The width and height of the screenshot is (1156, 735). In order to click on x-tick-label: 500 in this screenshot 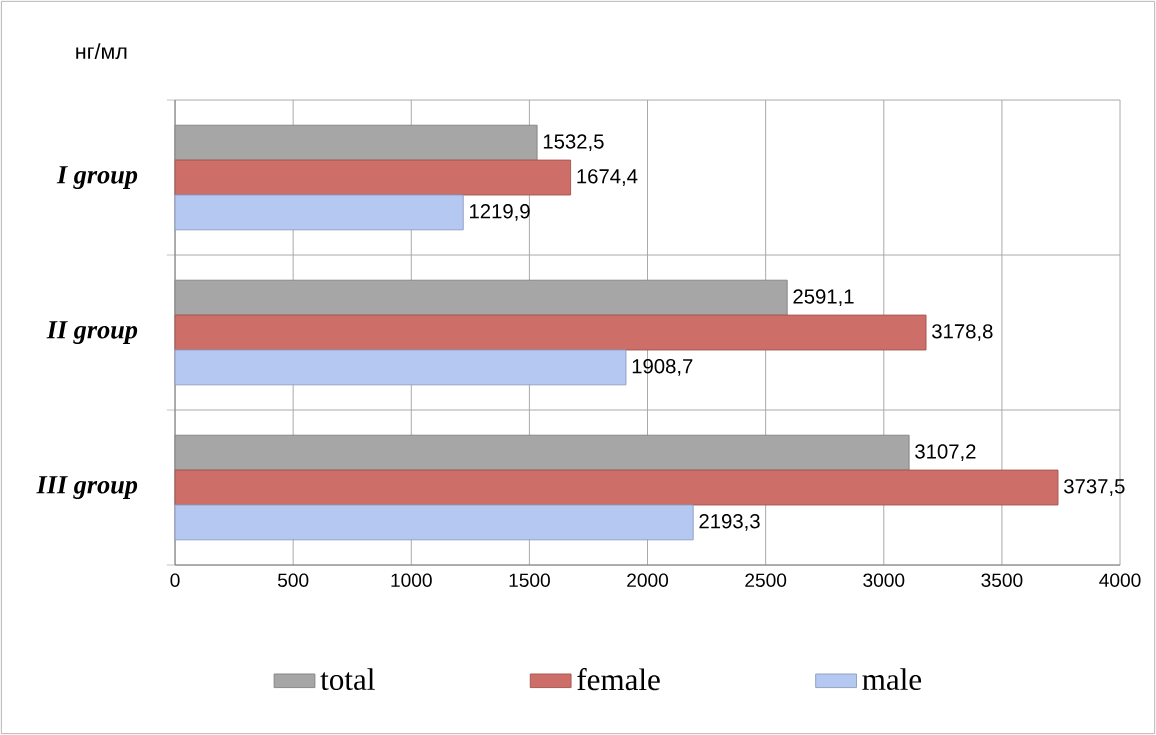, I will do `click(293, 580)`.